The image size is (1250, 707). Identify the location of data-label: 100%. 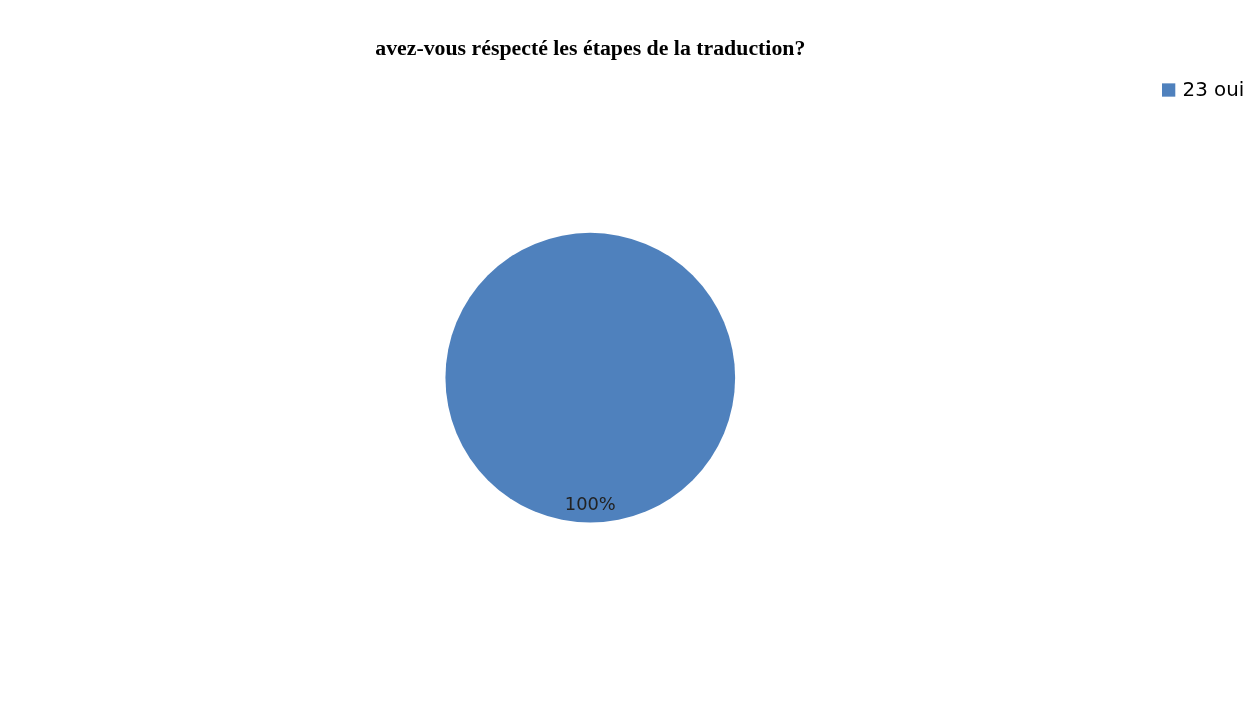
(590, 503).